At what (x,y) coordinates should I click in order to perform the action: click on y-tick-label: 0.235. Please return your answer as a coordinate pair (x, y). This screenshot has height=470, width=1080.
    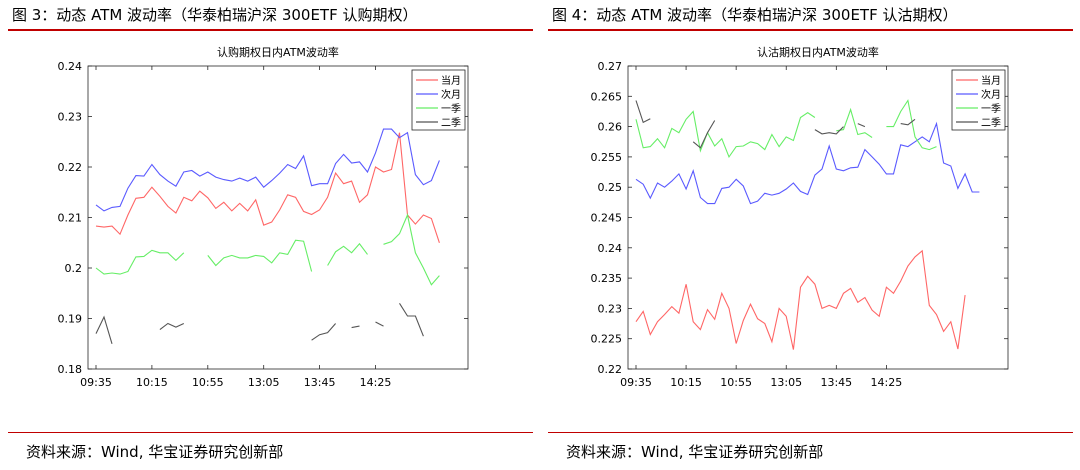
    Looking at the image, I should click on (607, 278).